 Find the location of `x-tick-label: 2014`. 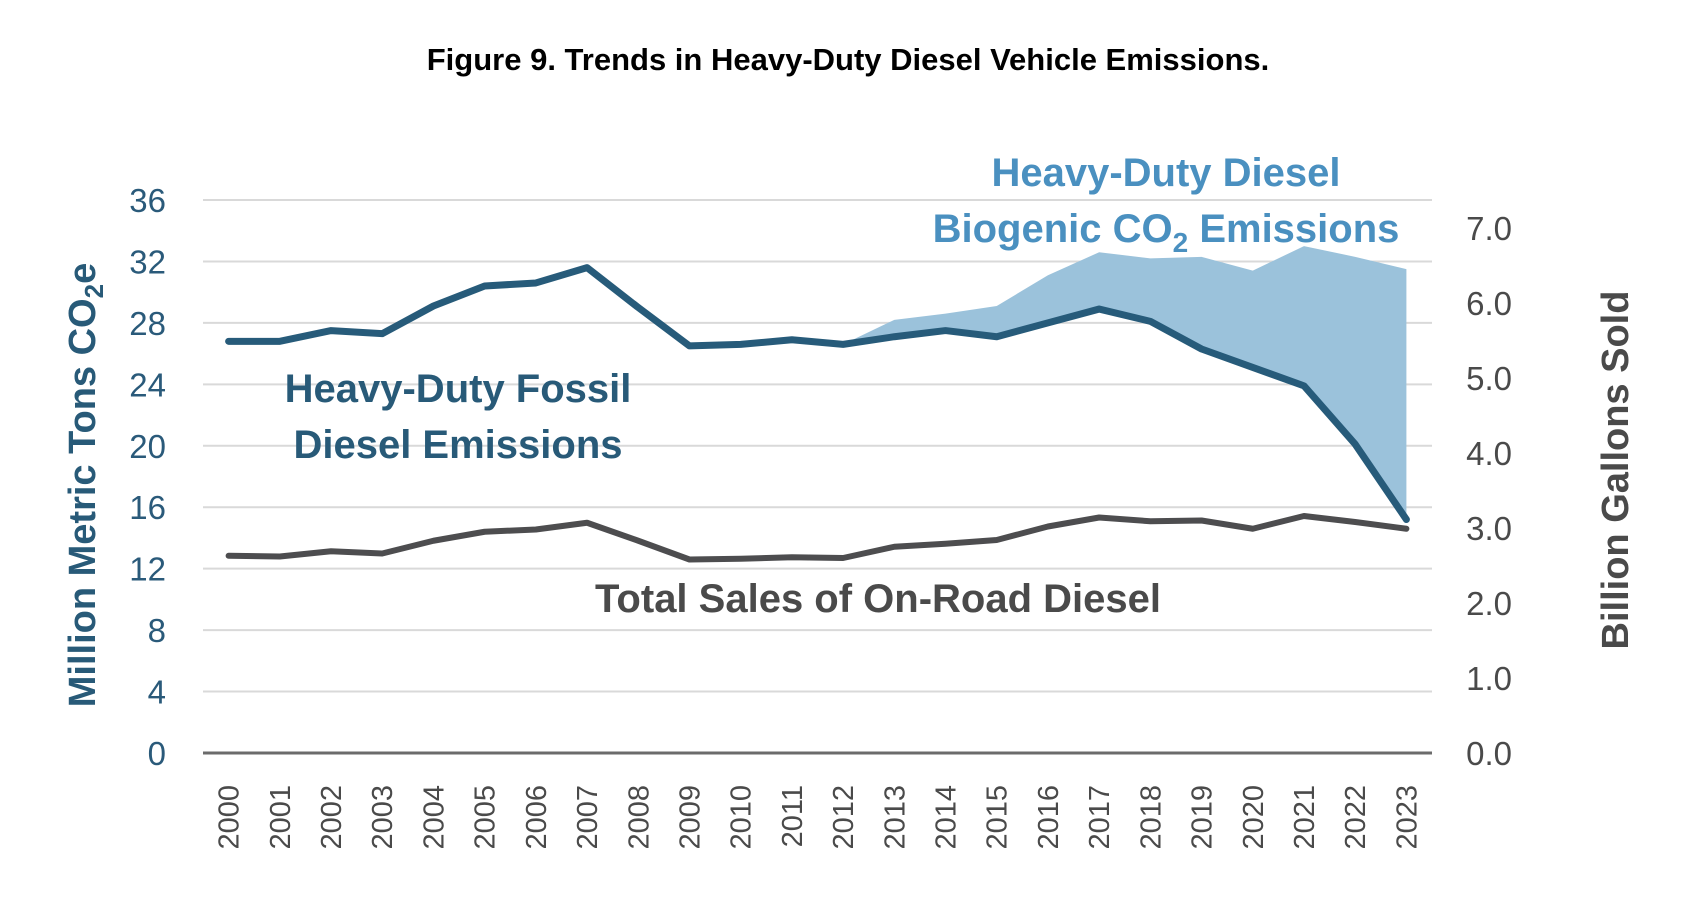

x-tick-label: 2014 is located at coordinates (947, 817).